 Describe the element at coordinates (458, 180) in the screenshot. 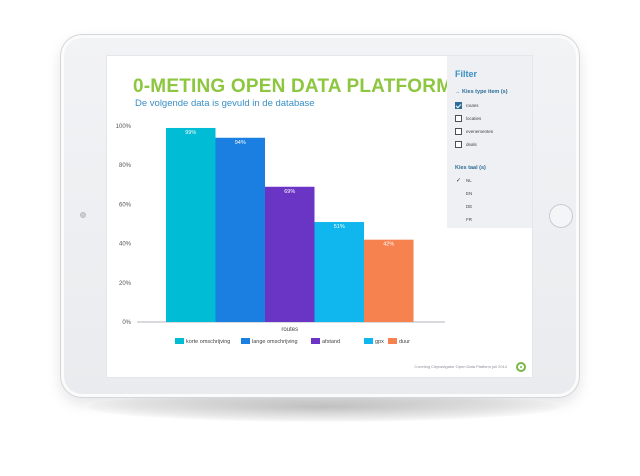

I see `checkmark-icon: ✓` at that location.